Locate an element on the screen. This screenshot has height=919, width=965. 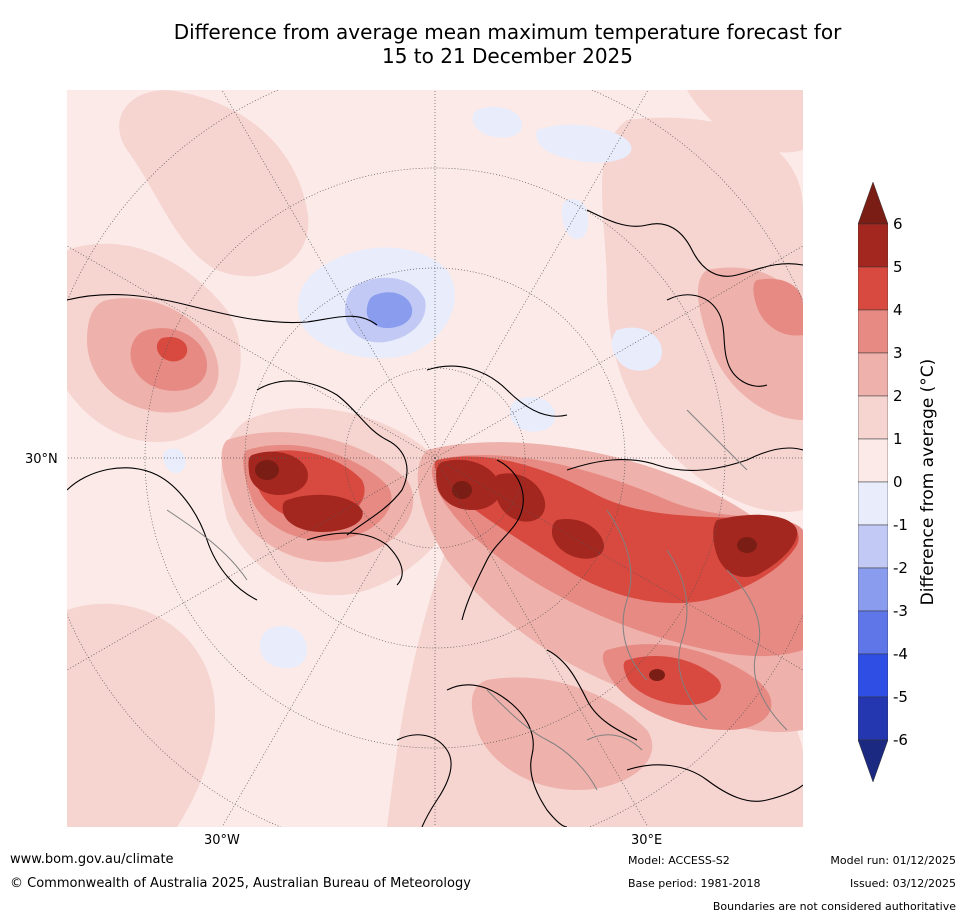
tick-label: -4 is located at coordinates (900, 654).